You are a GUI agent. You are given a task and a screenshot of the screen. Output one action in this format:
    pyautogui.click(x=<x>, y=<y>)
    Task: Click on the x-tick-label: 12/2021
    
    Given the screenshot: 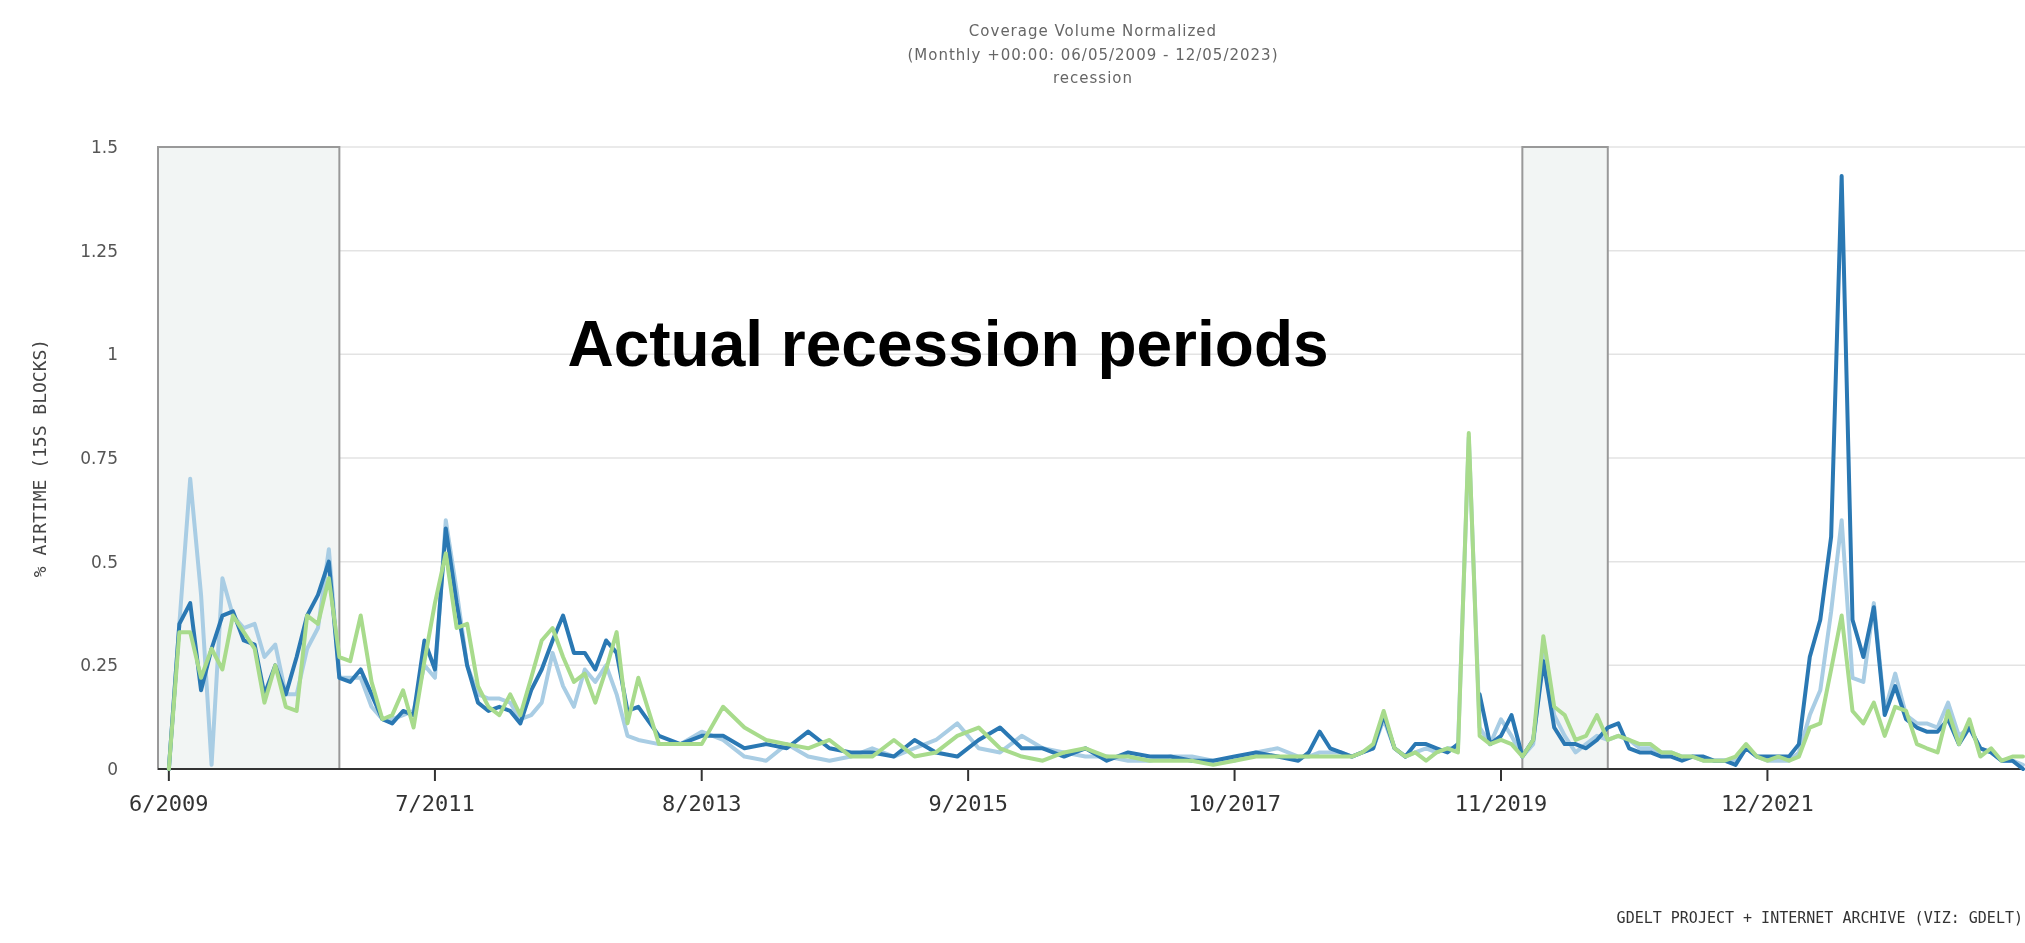 What is the action you would take?
    pyautogui.click(x=1767, y=803)
    